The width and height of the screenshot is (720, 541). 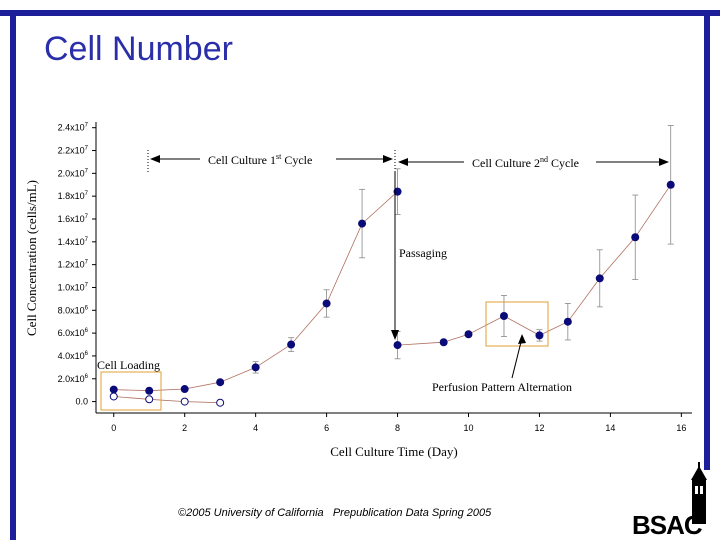 What do you see at coordinates (73, 196) in the screenshot?
I see `y-tick-label: 1.8x107` at bounding box center [73, 196].